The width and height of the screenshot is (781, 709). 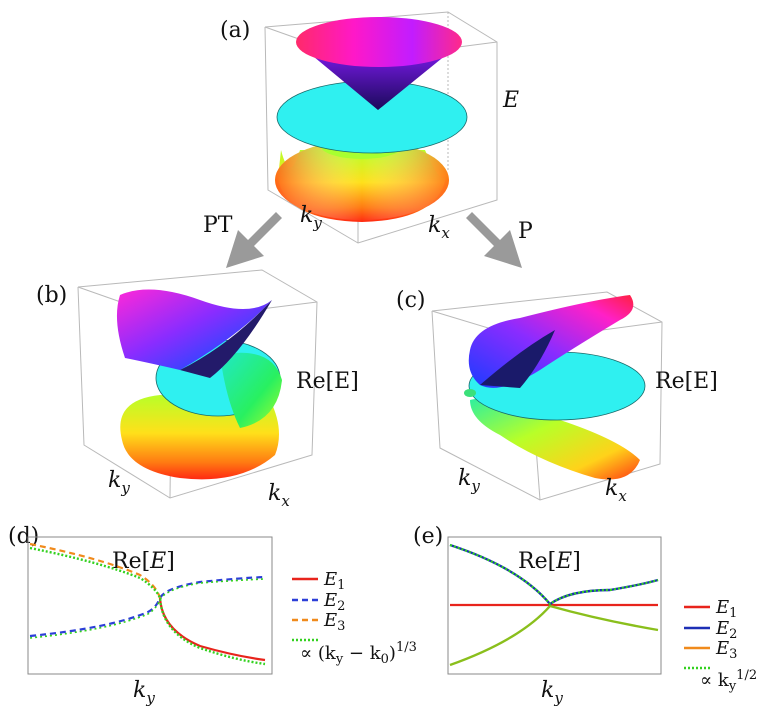 What do you see at coordinates (51, 295) in the screenshot?
I see `panel-b-label: (b)` at bounding box center [51, 295].